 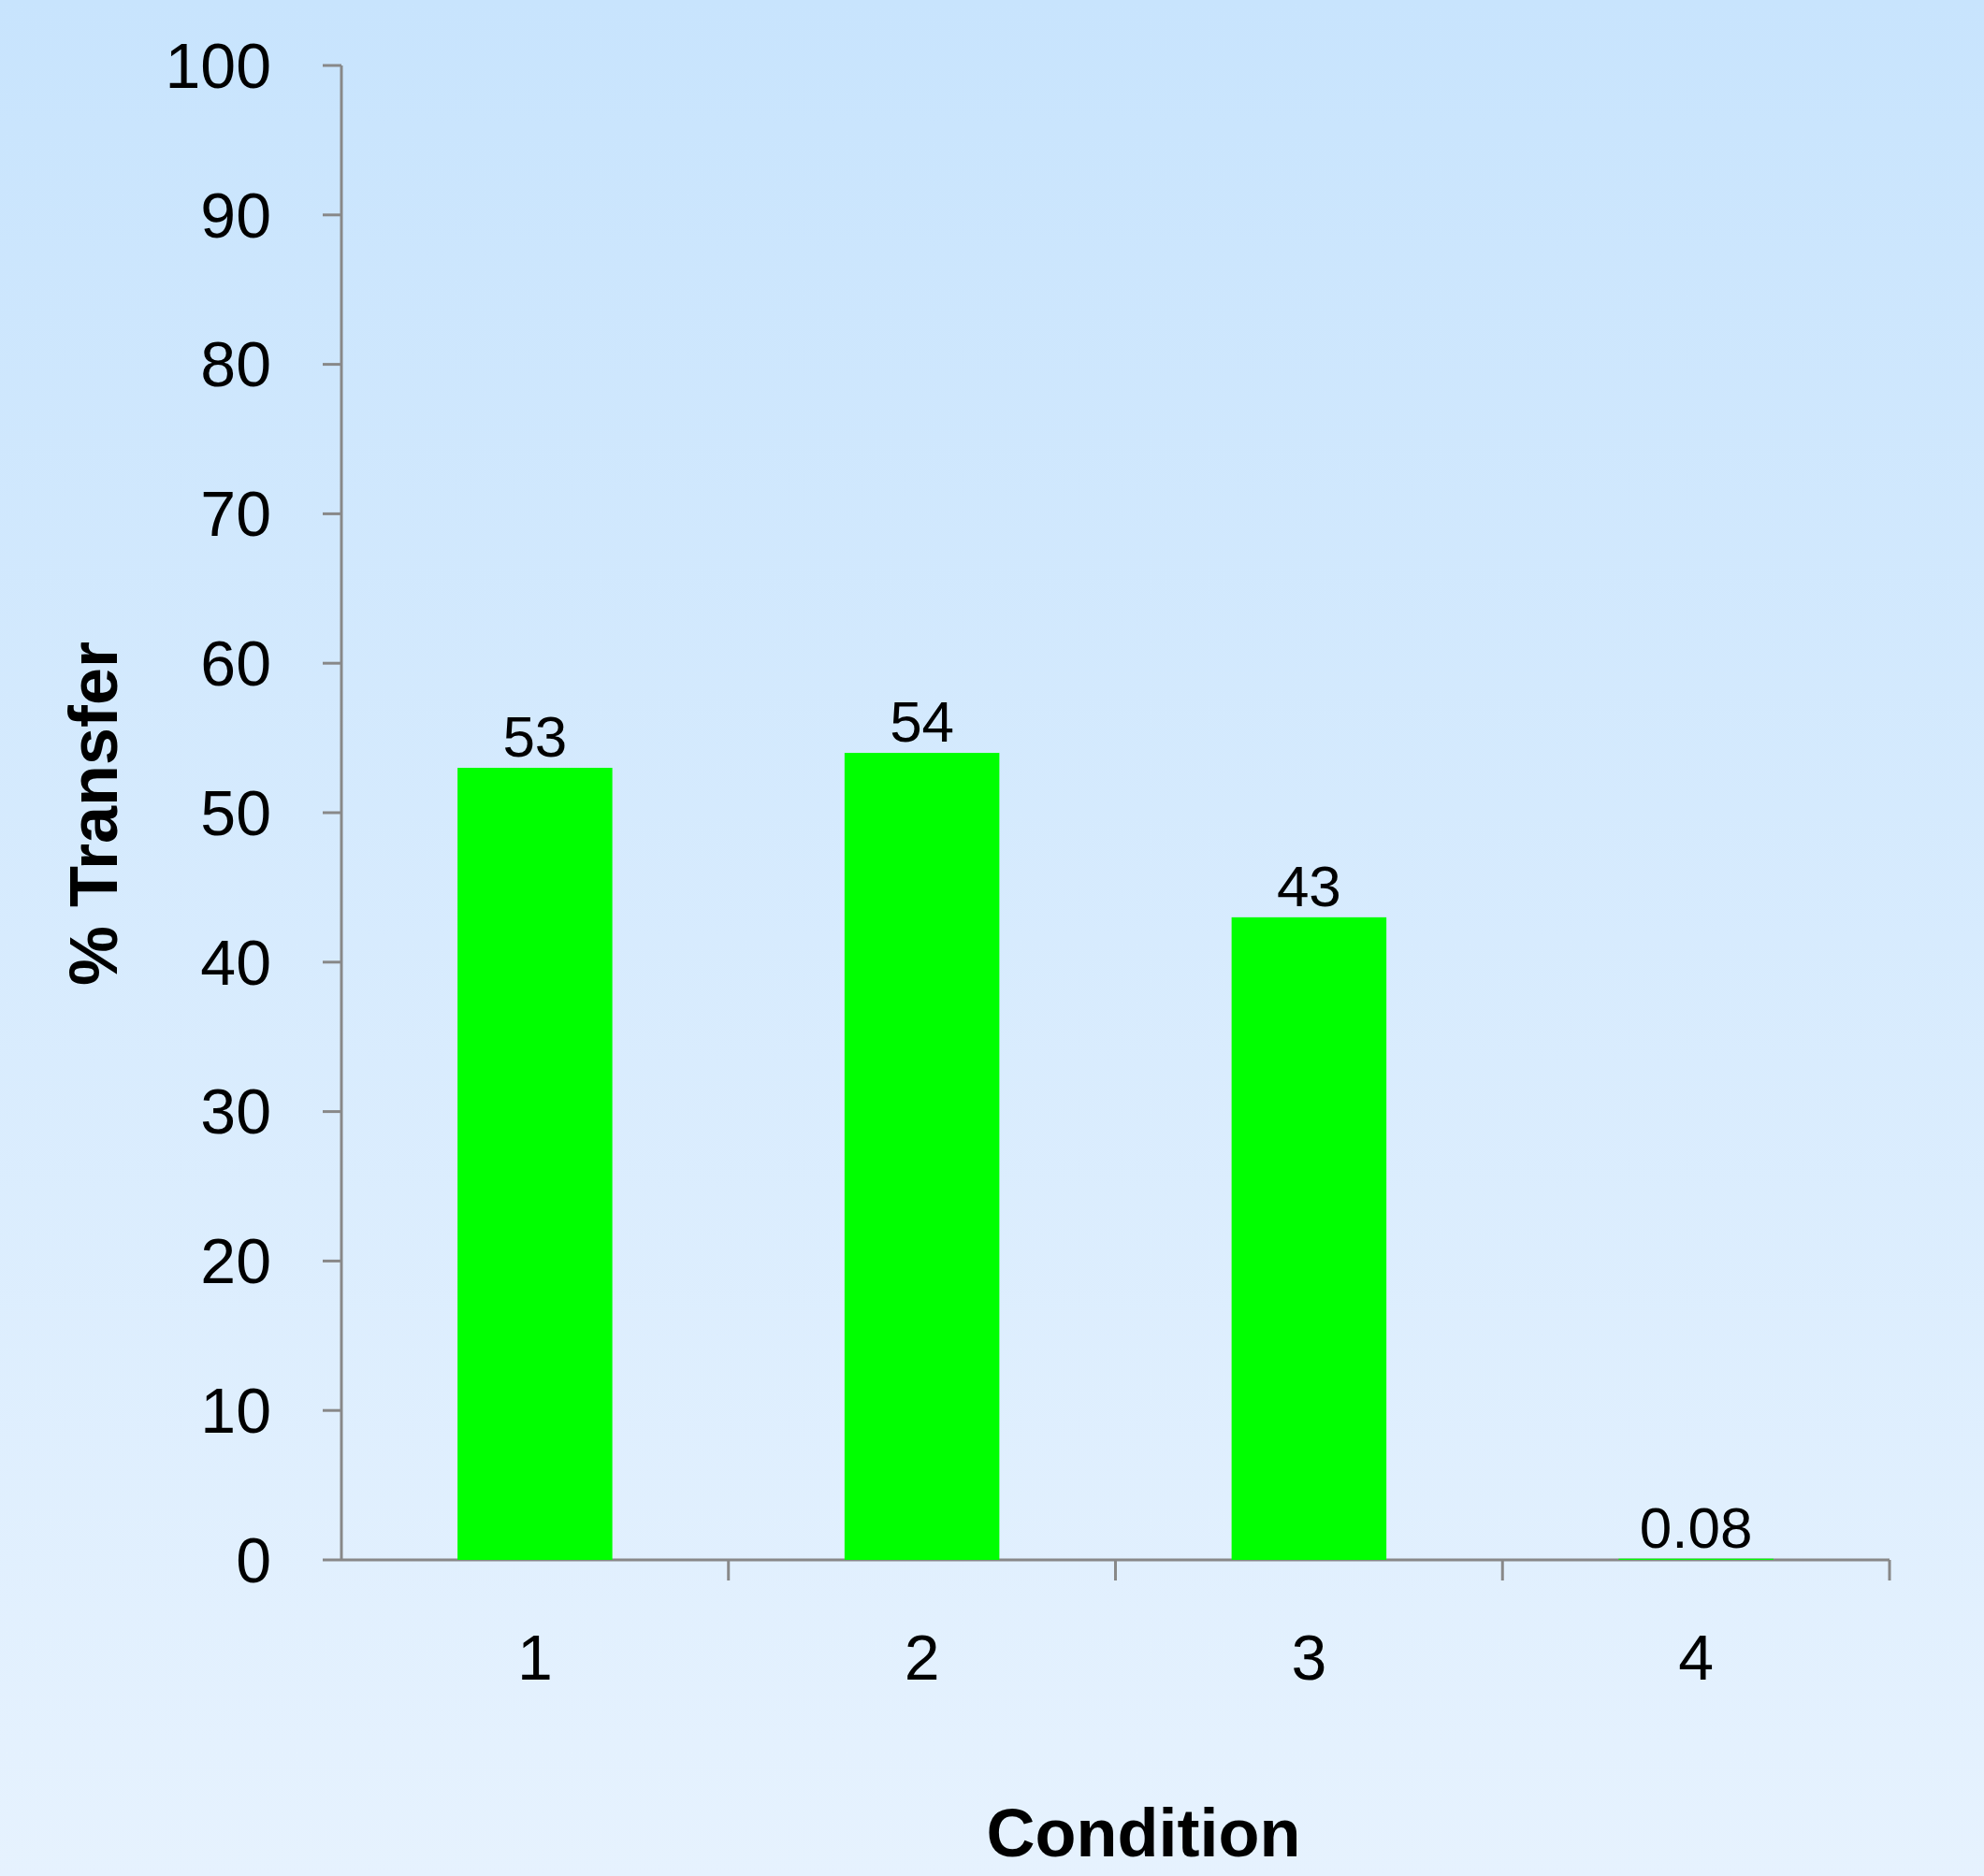 What do you see at coordinates (1696, 1657) in the screenshot?
I see `x-tick-label: 4` at bounding box center [1696, 1657].